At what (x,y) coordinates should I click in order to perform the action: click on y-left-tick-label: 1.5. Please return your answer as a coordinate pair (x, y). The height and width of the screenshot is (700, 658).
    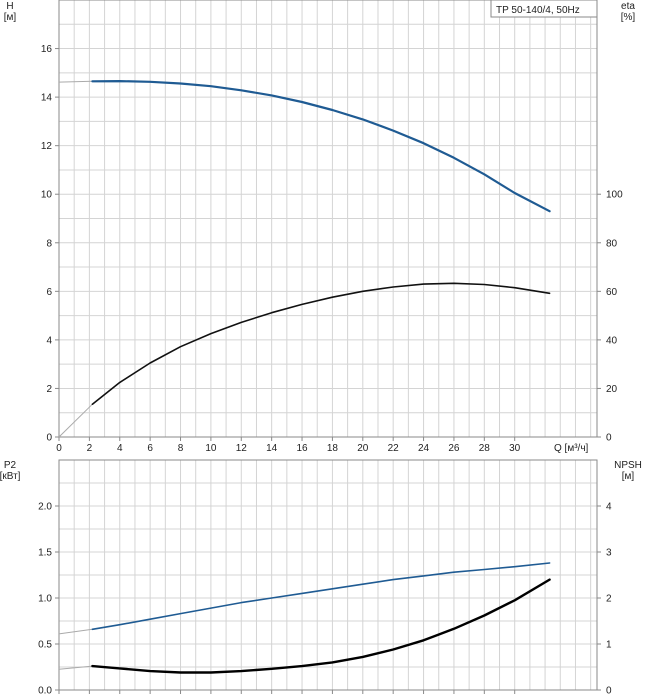
    Looking at the image, I should click on (45, 553).